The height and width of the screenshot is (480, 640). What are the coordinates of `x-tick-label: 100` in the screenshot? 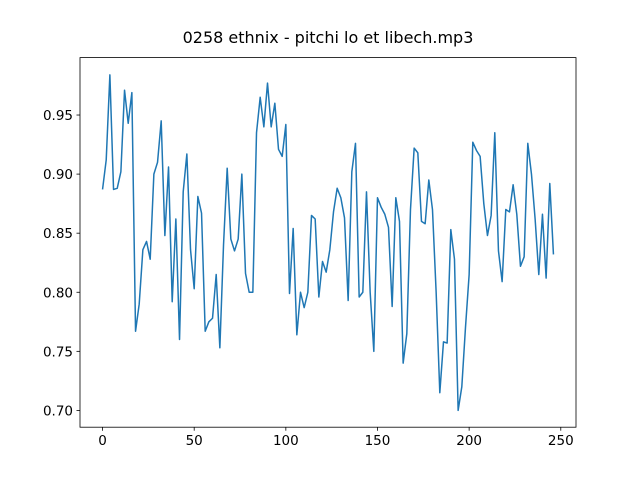 It's located at (286, 441).